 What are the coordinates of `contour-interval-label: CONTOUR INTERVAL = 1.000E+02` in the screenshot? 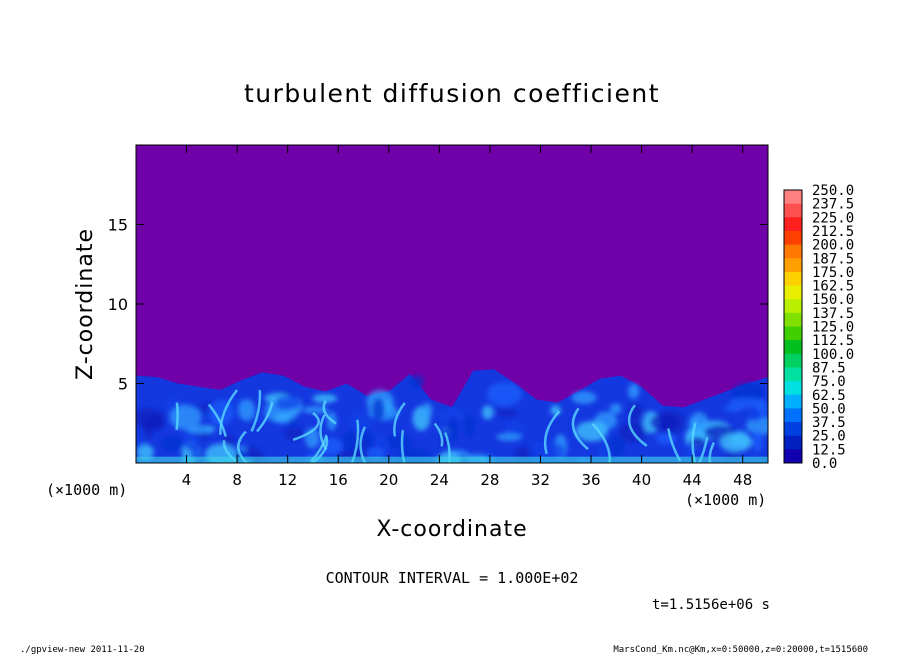 It's located at (452, 578).